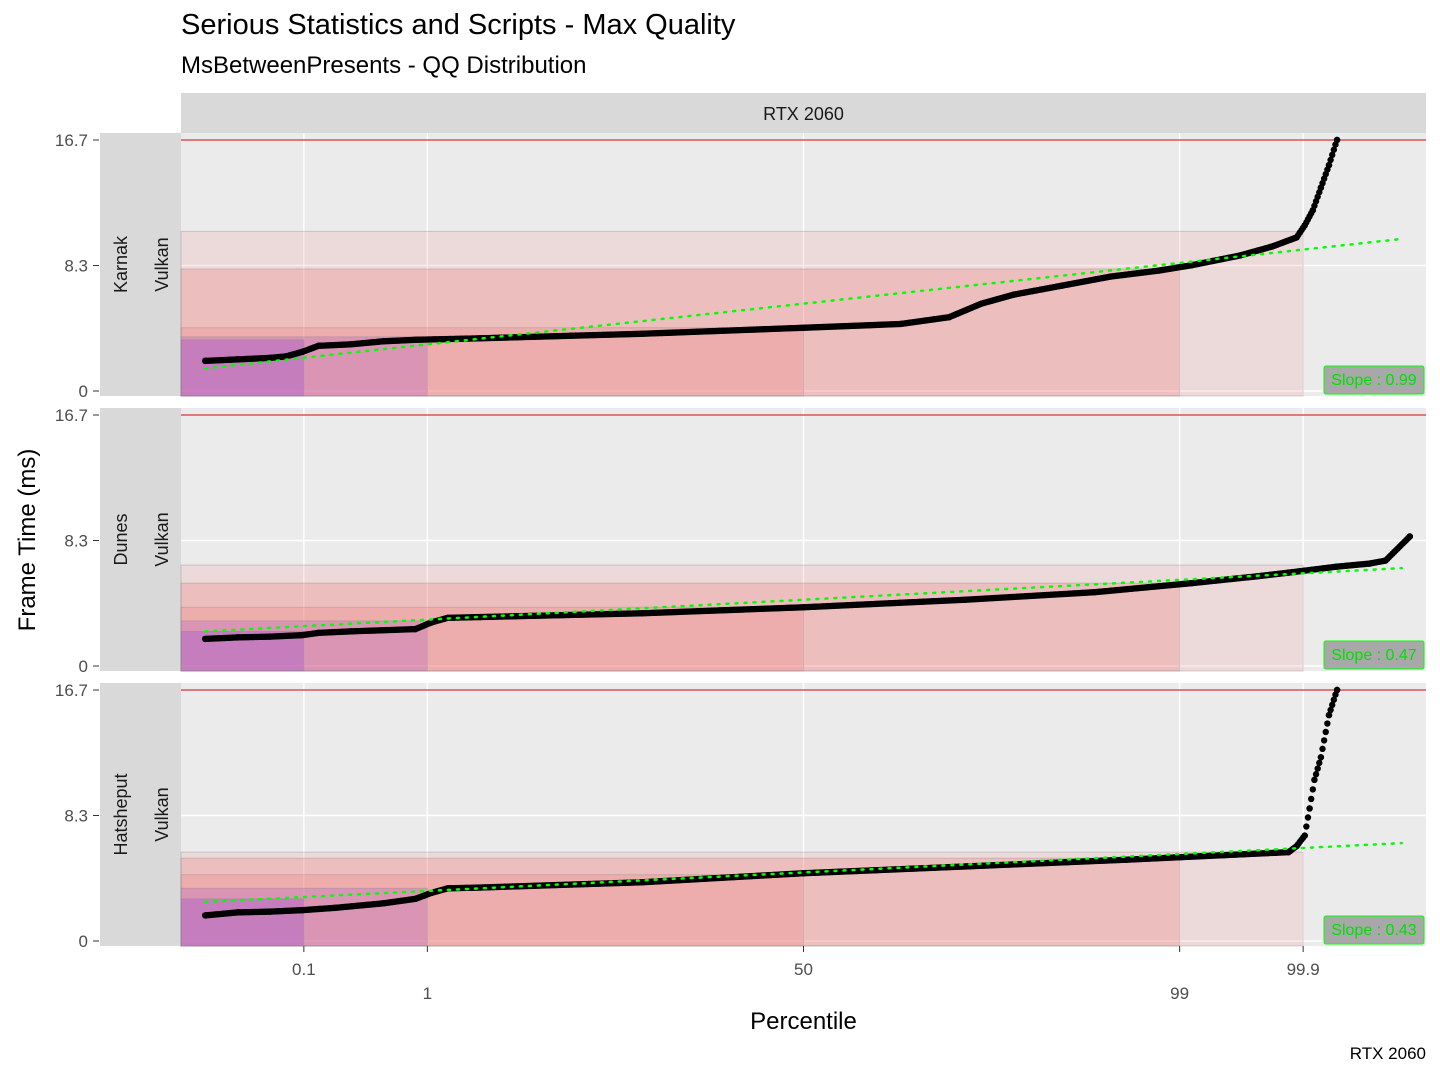  Describe the element at coordinates (1179, 993) in the screenshot. I see `x-tick-label: 99` at that location.